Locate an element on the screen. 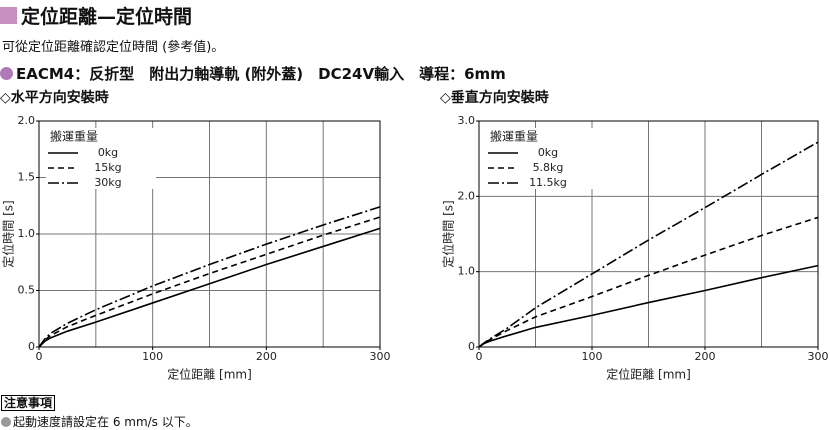 The height and width of the screenshot is (430, 830). note-item: 起動速度請設定在 6 mm/s 以下。 is located at coordinates (99, 421).